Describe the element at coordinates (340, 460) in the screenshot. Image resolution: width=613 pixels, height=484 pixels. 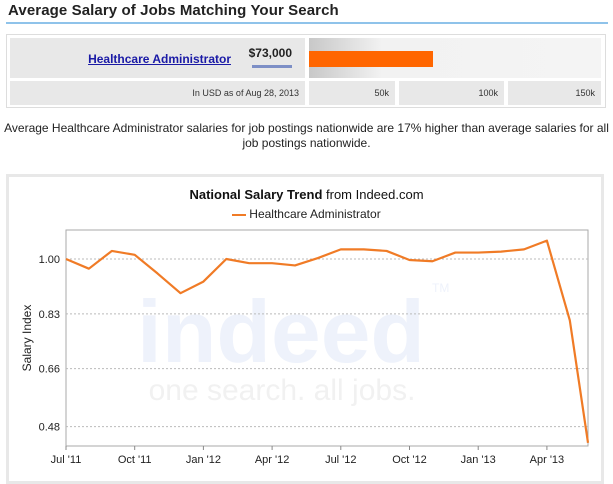
I see `x-tick-label: Jul '12` at that location.